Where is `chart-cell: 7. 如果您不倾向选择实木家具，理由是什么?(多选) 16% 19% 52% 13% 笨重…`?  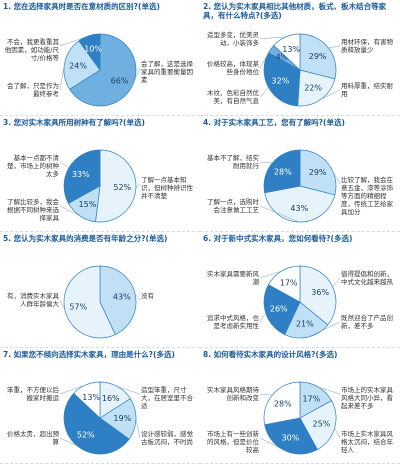
chart-cell: 7. 如果您不倾向选择实木家具，理由是什么?(多选) 16% 19% 52% 13% 笨重… is located at coordinates (100, 406).